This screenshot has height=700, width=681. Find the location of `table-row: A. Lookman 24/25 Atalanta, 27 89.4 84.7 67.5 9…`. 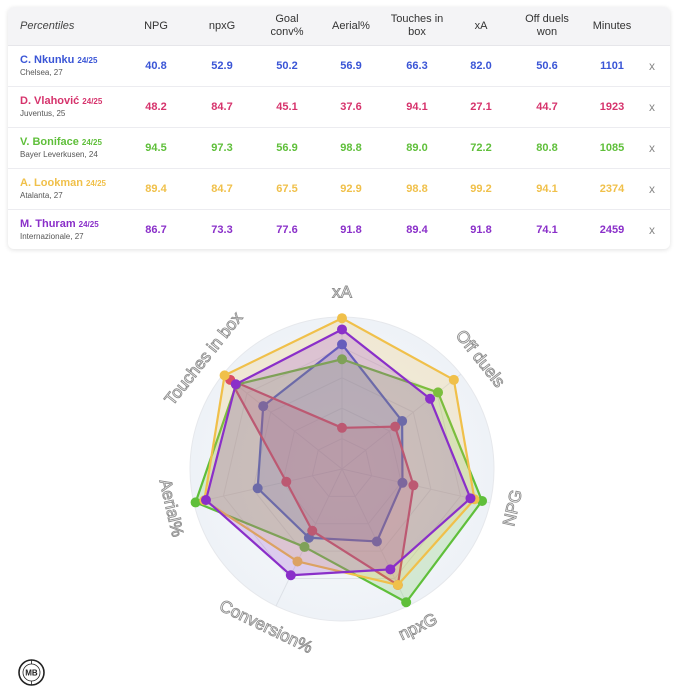

table-row: A. Lookman 24/25 Atalanta, 27 89.4 84.7 67.5 9… is located at coordinates (339, 189).